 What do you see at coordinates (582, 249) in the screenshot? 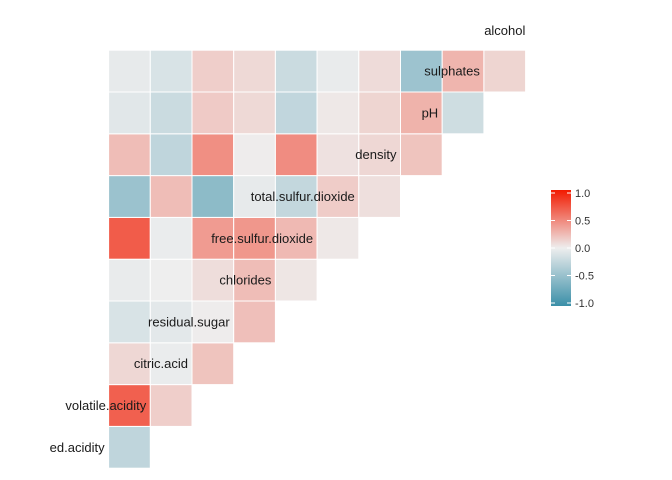
I see `legend-tick-label: 0.0` at bounding box center [582, 249].